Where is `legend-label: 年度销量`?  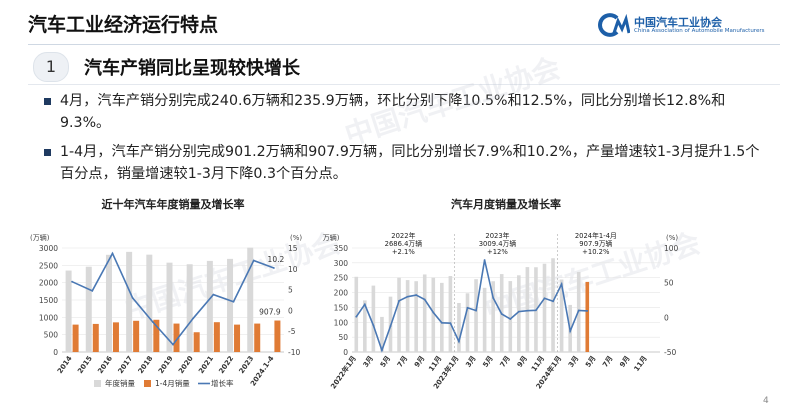
legend-label: 年度销量 is located at coordinates (120, 383).